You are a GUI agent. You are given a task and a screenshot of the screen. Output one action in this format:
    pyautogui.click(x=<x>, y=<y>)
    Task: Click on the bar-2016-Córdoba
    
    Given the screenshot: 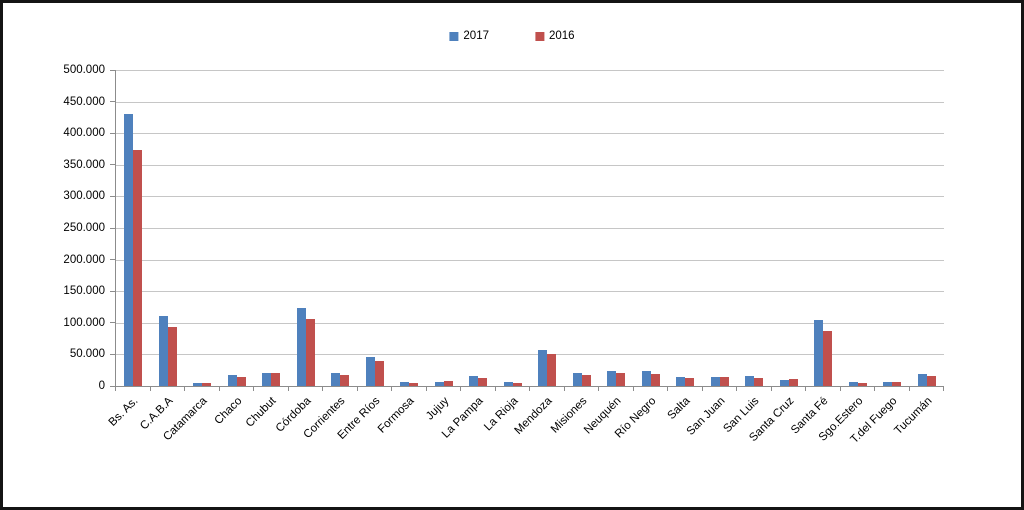 What is the action you would take?
    pyautogui.click(x=310, y=352)
    